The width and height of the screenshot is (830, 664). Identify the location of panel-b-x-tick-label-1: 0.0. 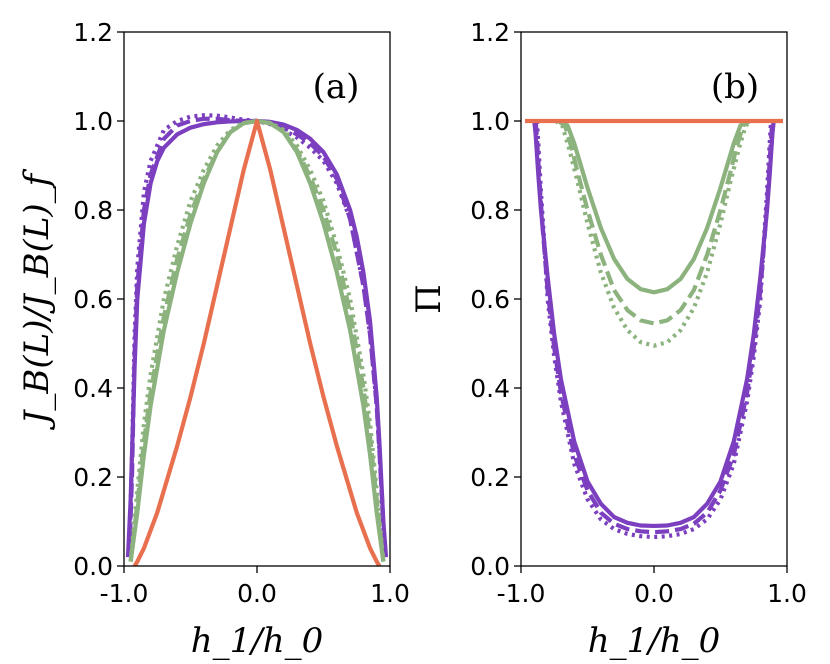
(654, 593).